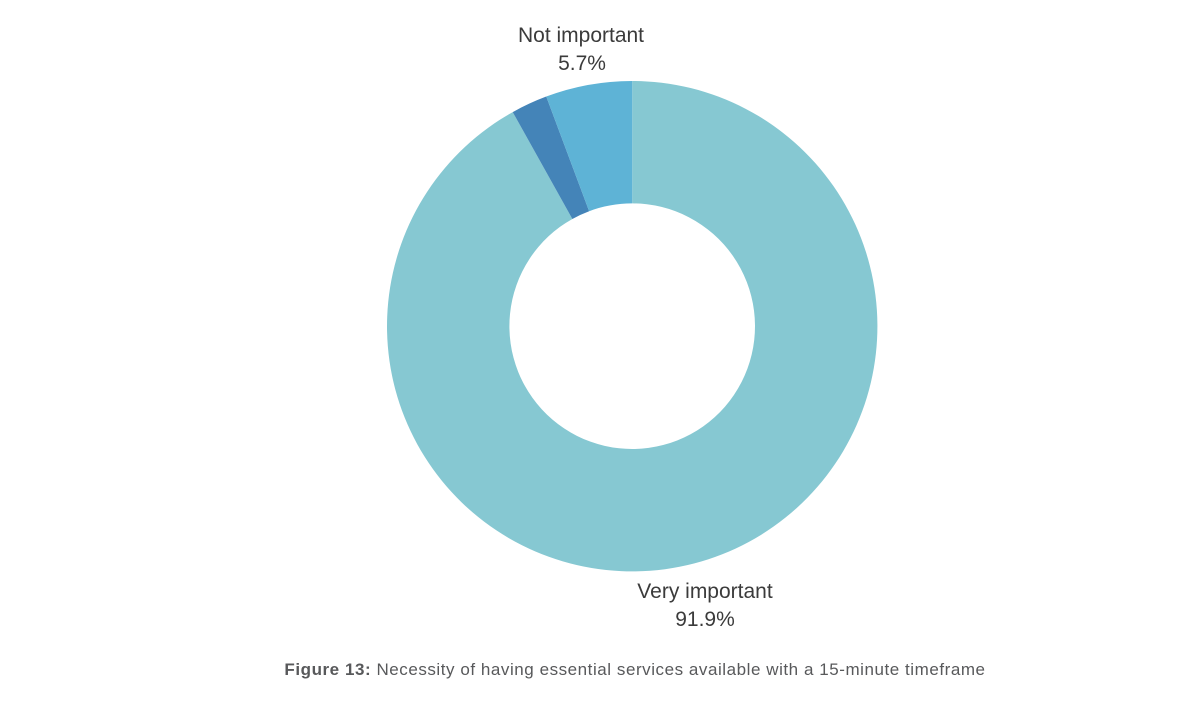 This screenshot has width=1200, height=726. What do you see at coordinates (705, 619) in the screenshot?
I see `svg-text: 91.9%` at bounding box center [705, 619].